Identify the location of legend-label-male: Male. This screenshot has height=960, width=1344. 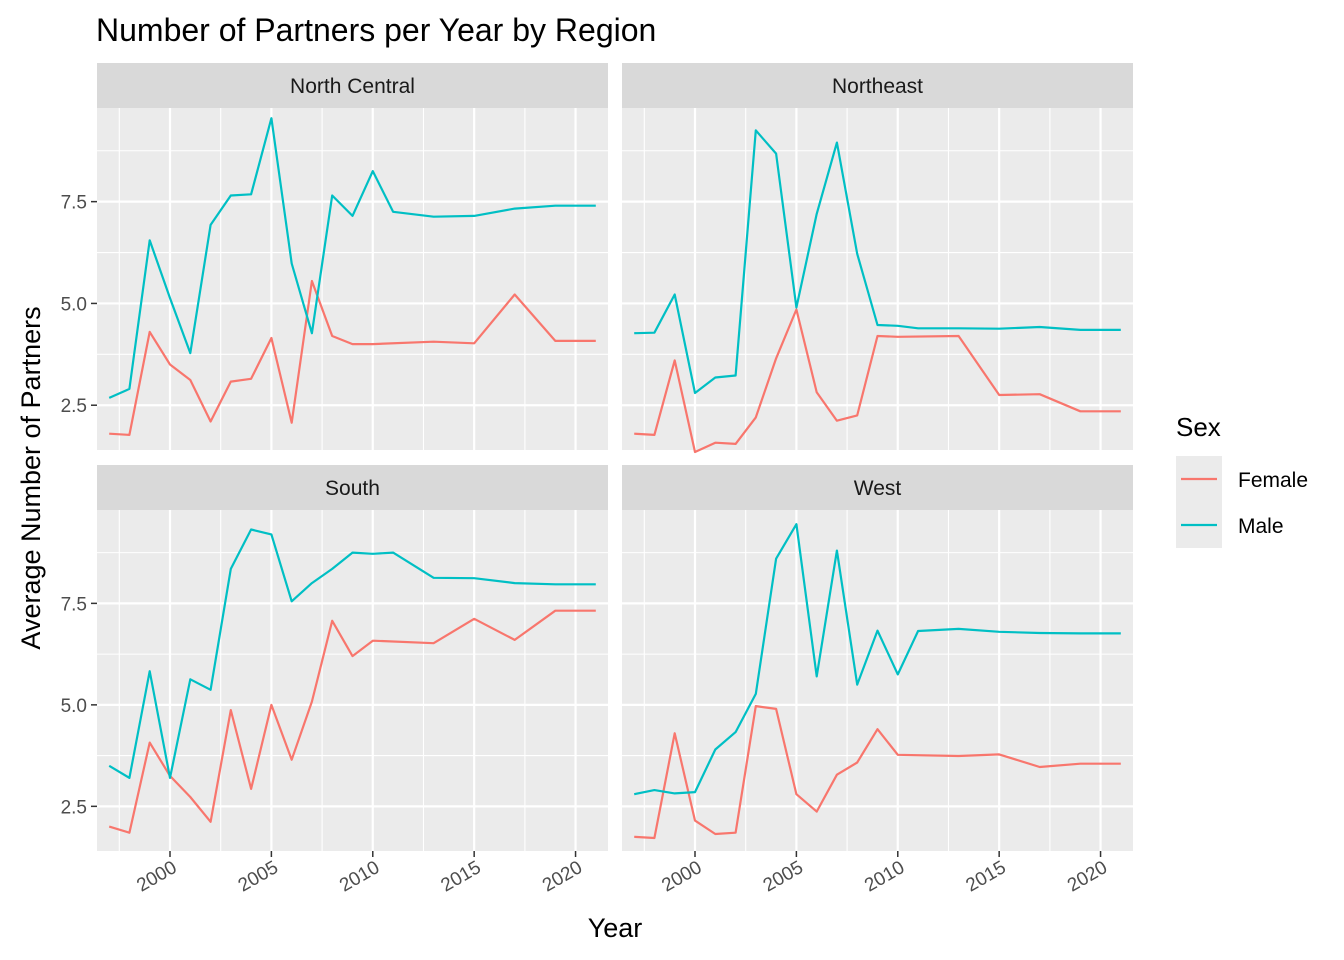
(1261, 526).